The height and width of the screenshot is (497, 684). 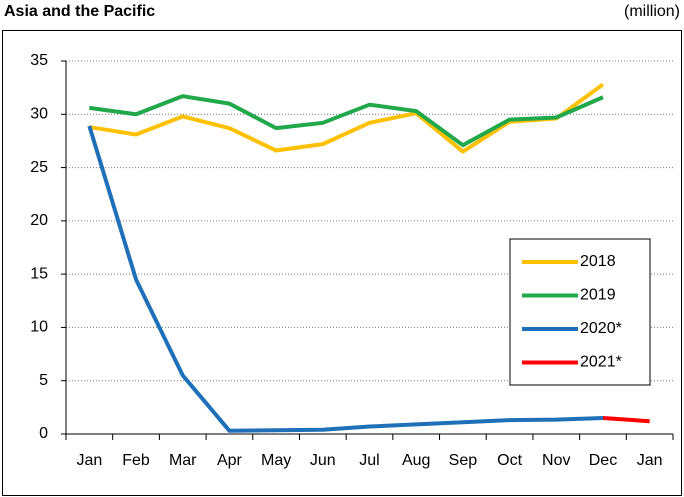 I want to click on chart-title: Asia and the Pacific, so click(x=79, y=11).